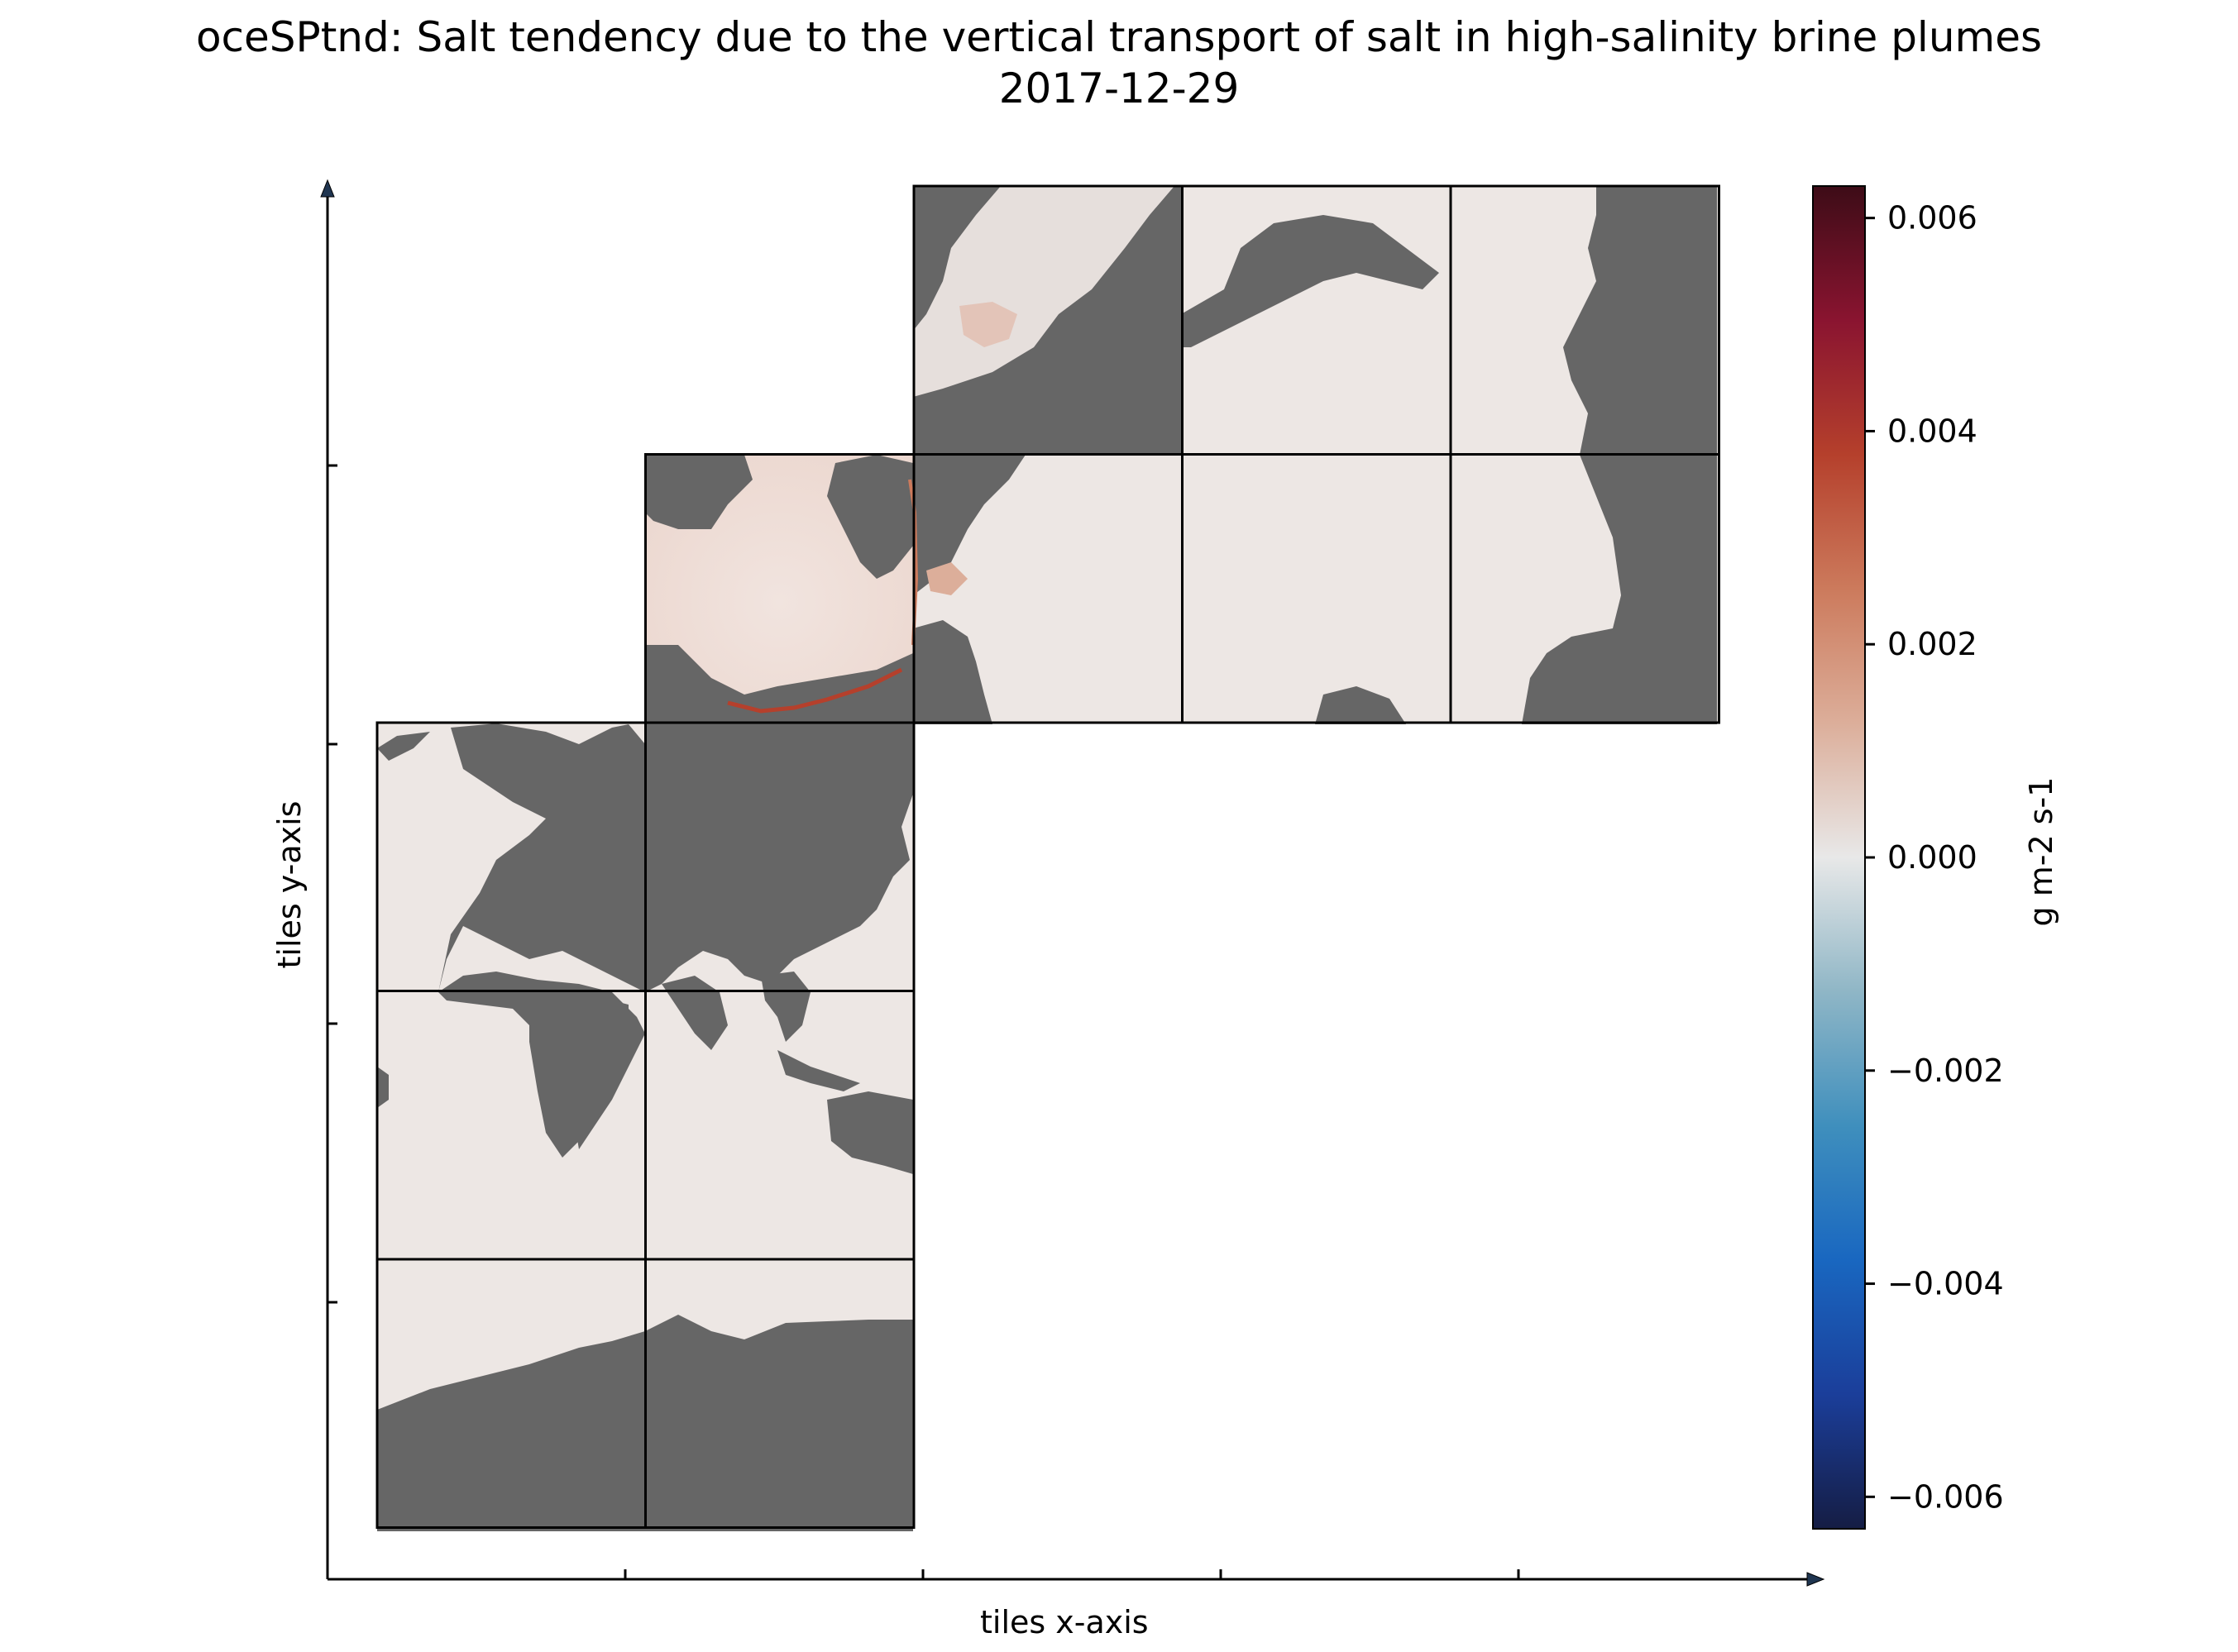 This screenshot has height=1652, width=2238. I want to click on land-antarctica-west, so click(511, 1431).